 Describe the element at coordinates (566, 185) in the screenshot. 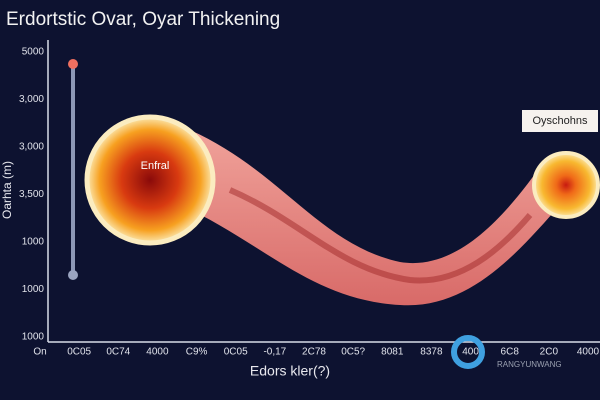

I see `right-circle` at that location.